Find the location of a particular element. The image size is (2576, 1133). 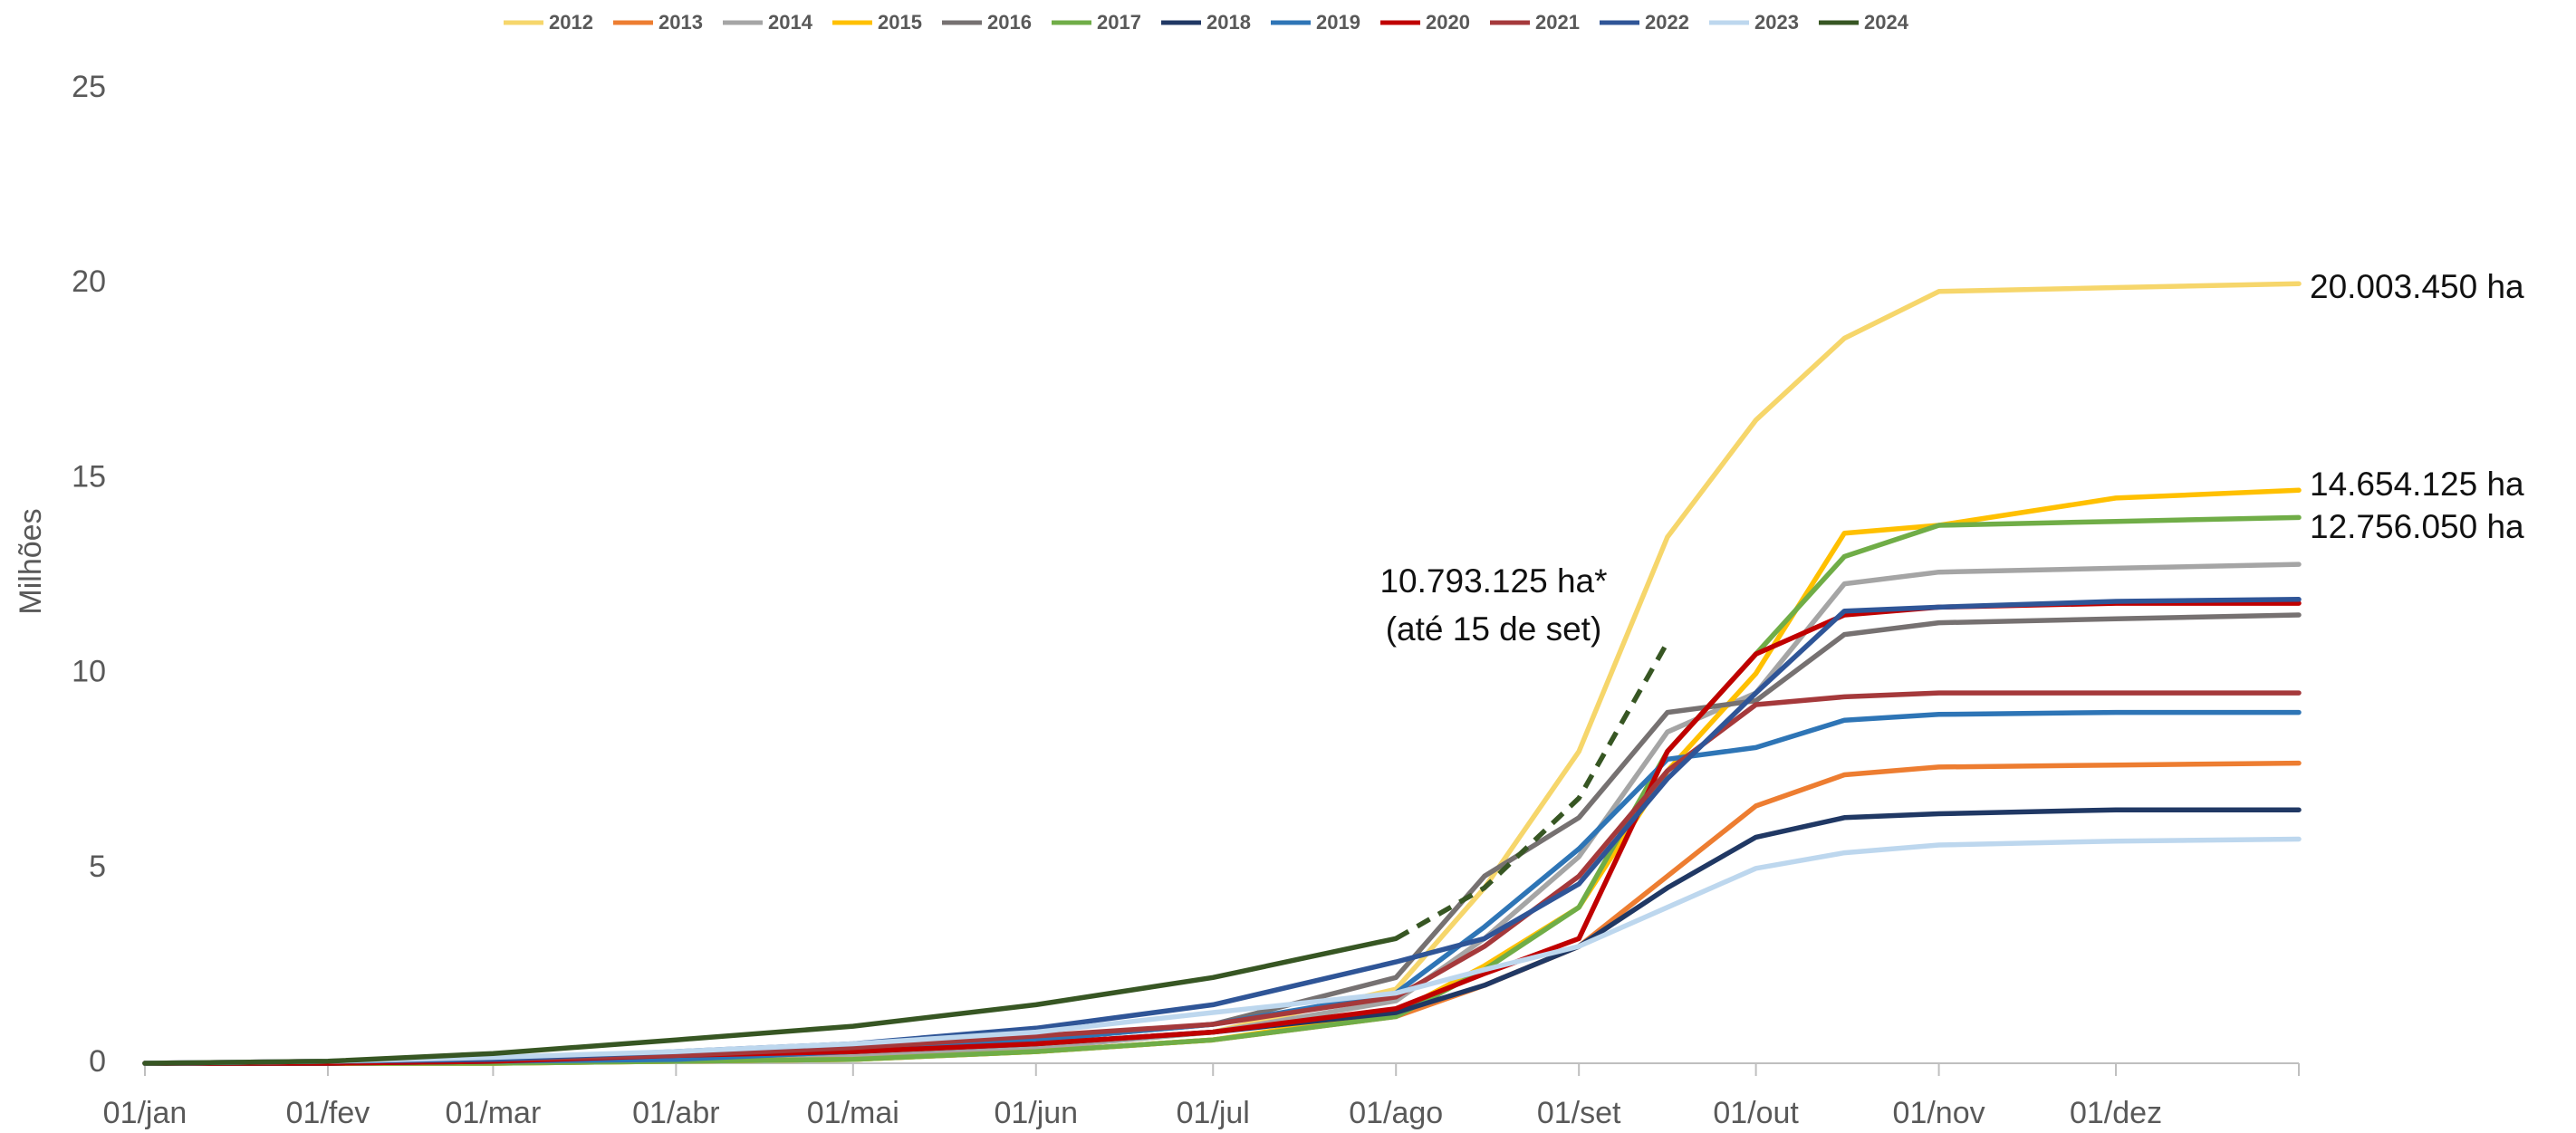

x-tick-label: 01/ago is located at coordinates (1396, 1113).